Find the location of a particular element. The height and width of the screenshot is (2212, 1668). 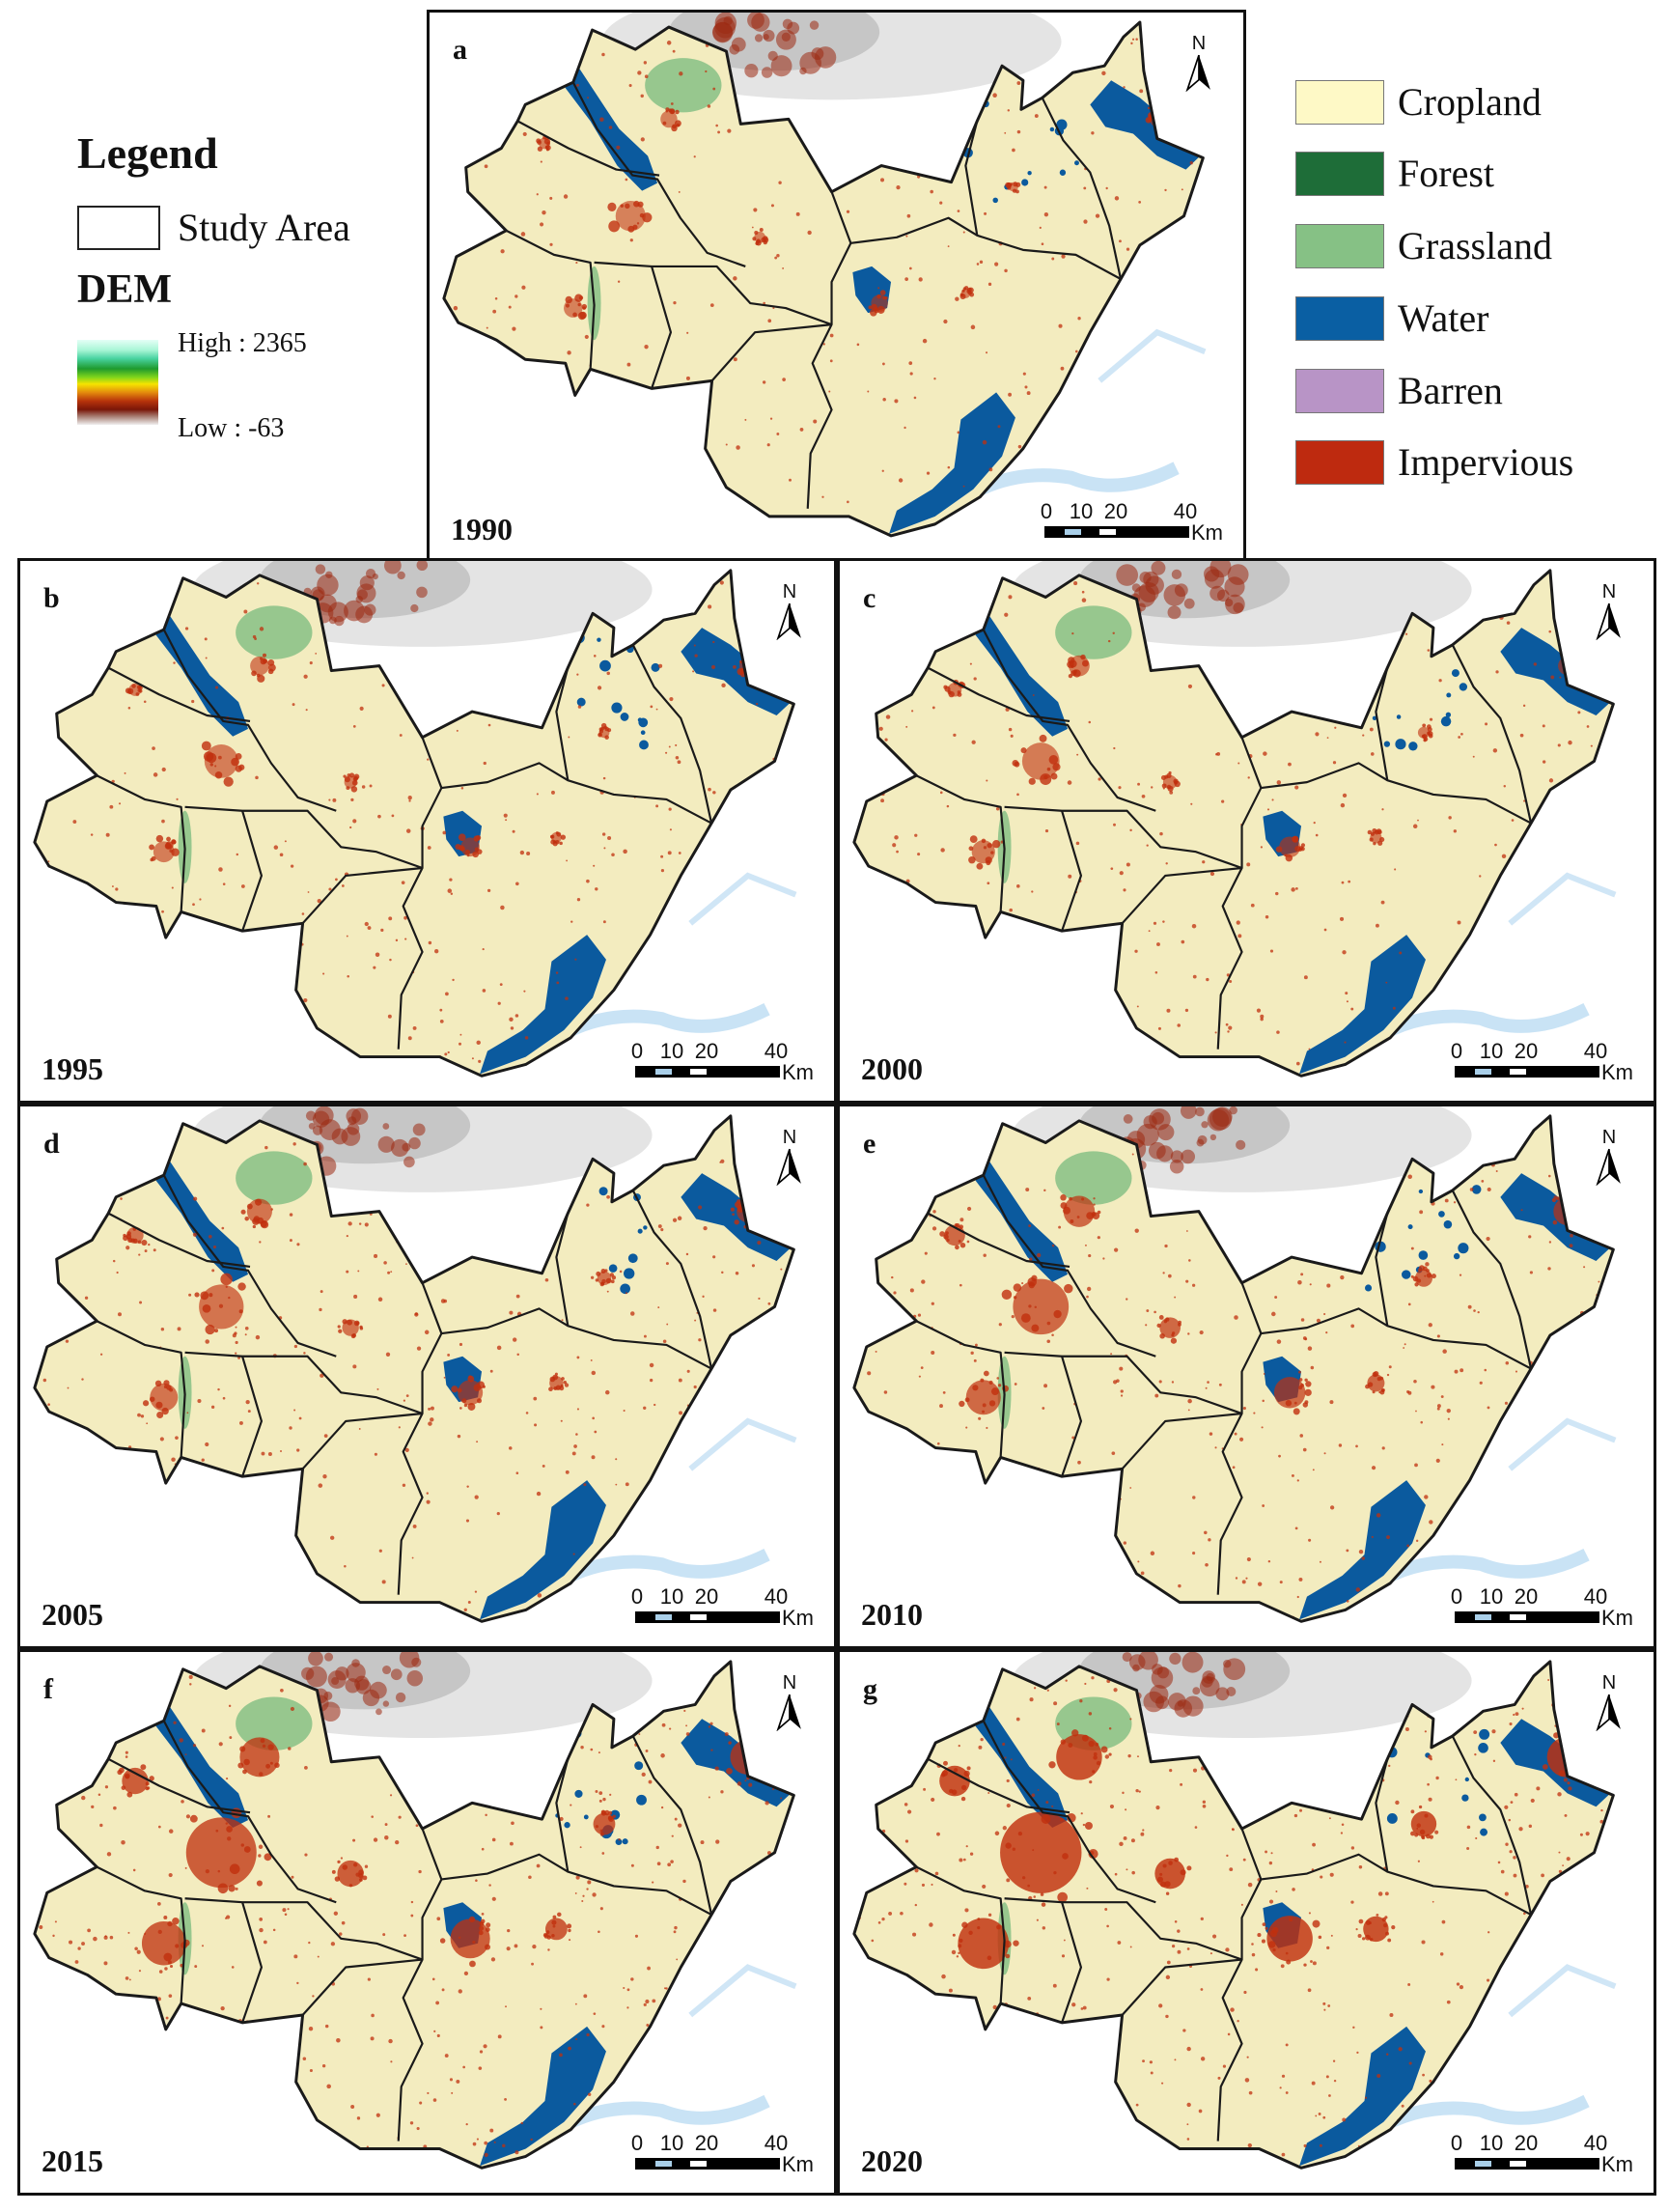

panel-letter: a is located at coordinates (460, 50).